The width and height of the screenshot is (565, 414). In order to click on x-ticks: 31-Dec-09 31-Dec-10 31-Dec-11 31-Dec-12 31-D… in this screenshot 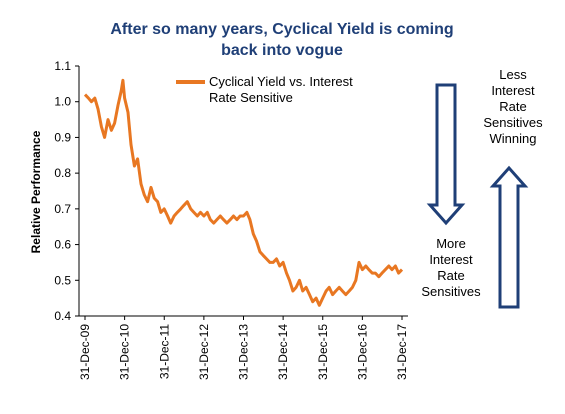, I will do `click(243, 348)`.